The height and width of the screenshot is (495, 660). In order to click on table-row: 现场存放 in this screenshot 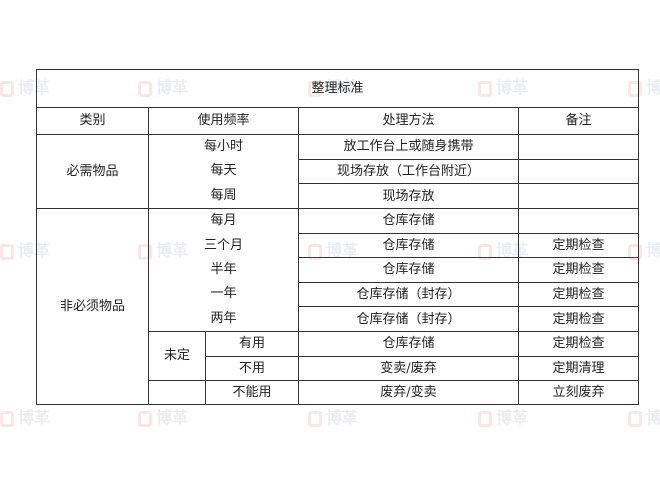, I will do `click(338, 196)`.